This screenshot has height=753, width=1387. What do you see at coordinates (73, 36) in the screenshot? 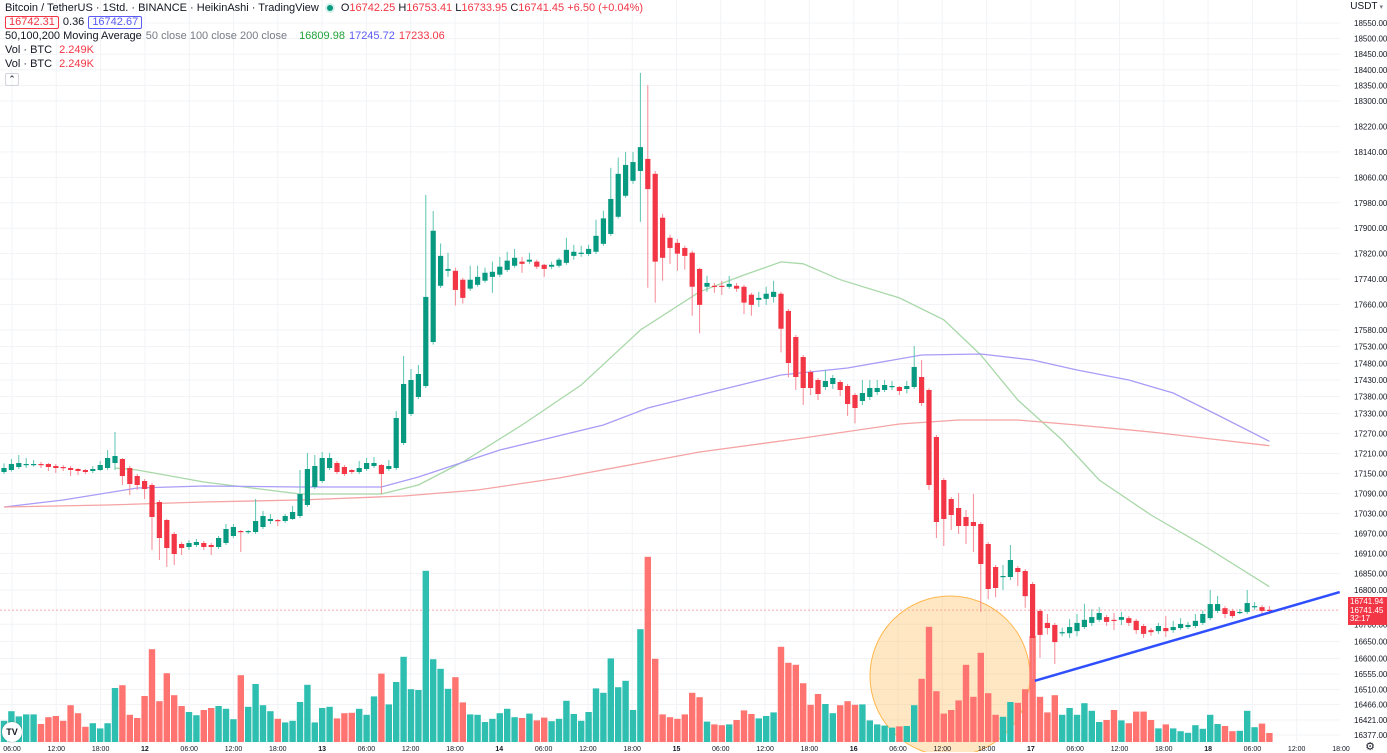
I see `ma-title: 50,100,200 Moving Average` at bounding box center [73, 36].